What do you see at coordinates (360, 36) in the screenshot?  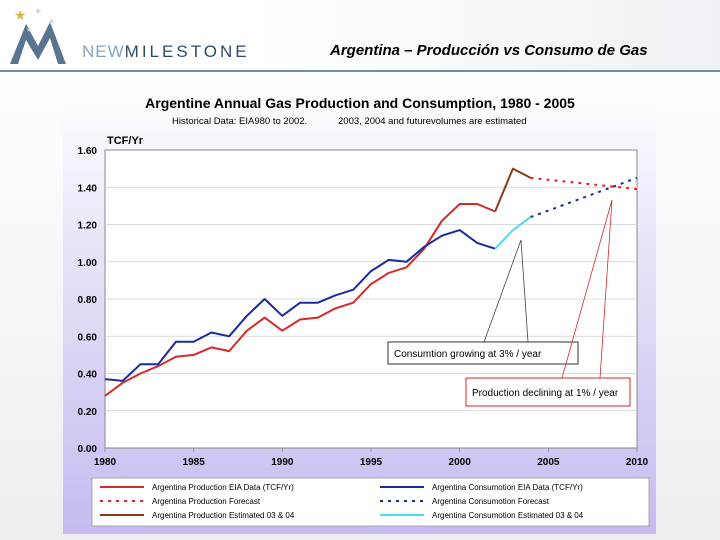 I see `header-band` at bounding box center [360, 36].